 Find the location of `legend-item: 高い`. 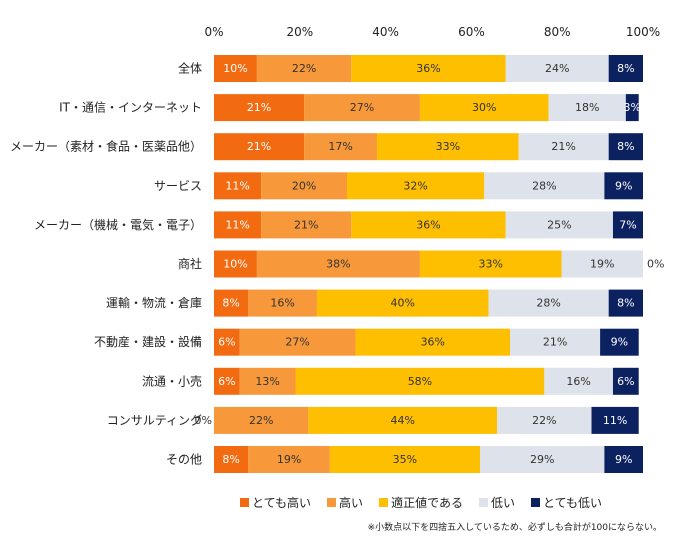

legend-item: 高い is located at coordinates (345, 502).